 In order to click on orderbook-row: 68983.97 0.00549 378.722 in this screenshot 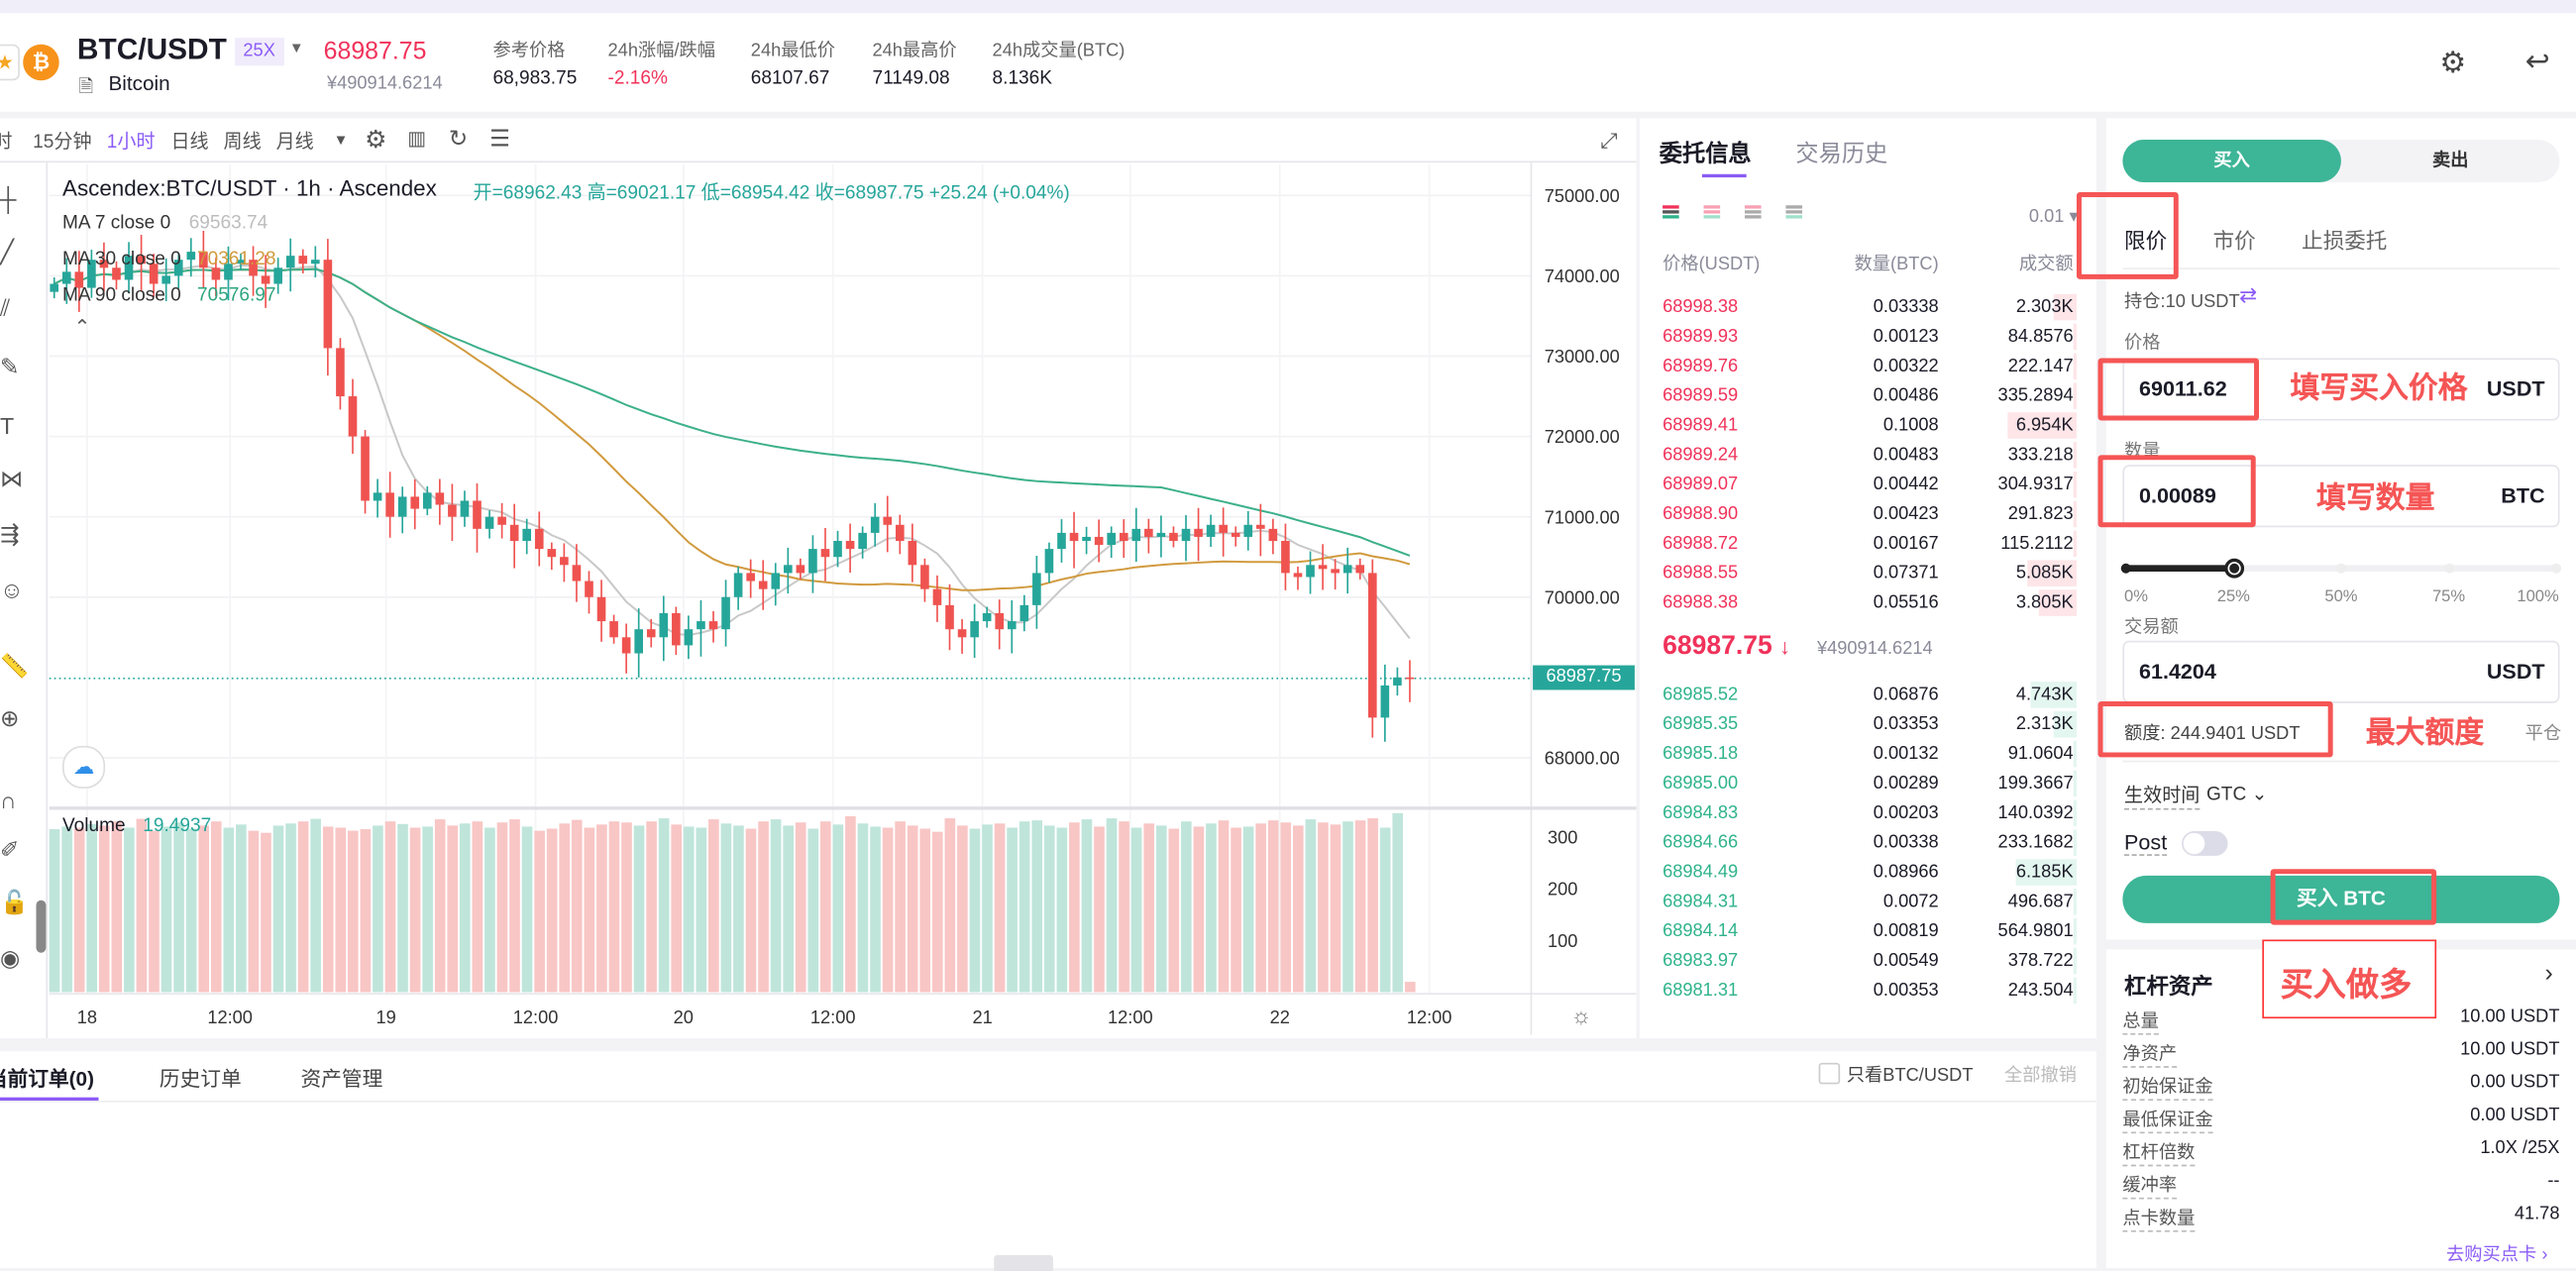, I will do `click(1868, 961)`.